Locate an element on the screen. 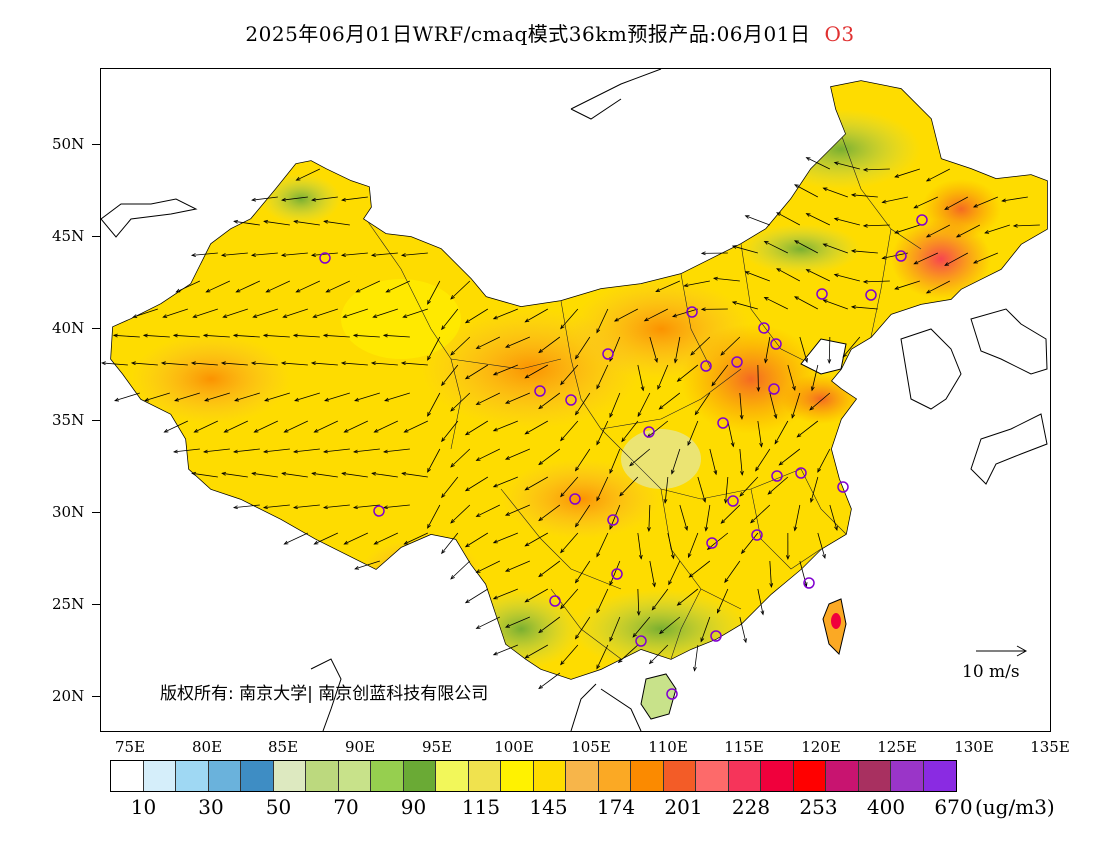 This screenshot has height=850, width=1100. lon-label-120e: 120E is located at coordinates (821, 747).